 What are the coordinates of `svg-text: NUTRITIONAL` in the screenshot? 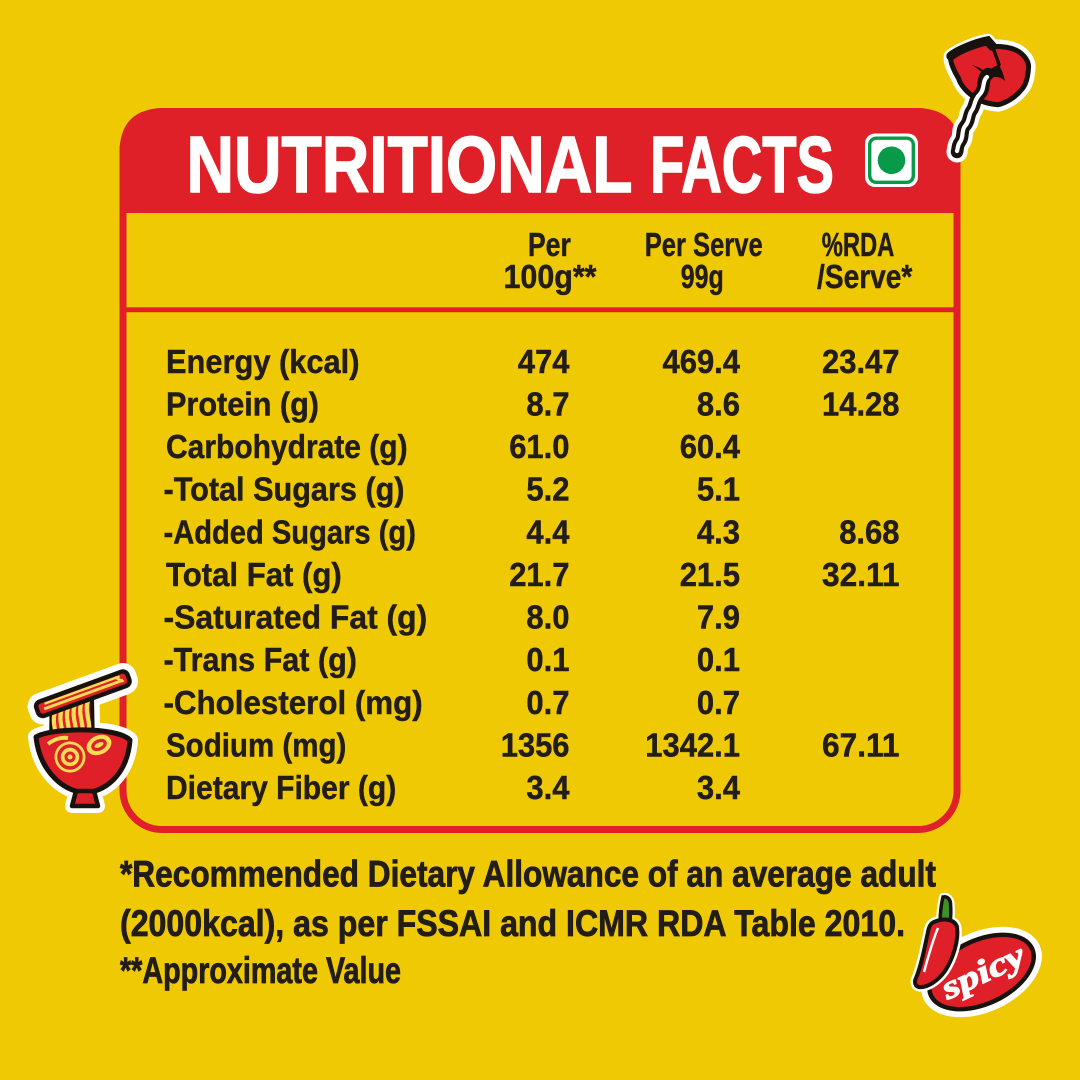 It's located at (410, 164).